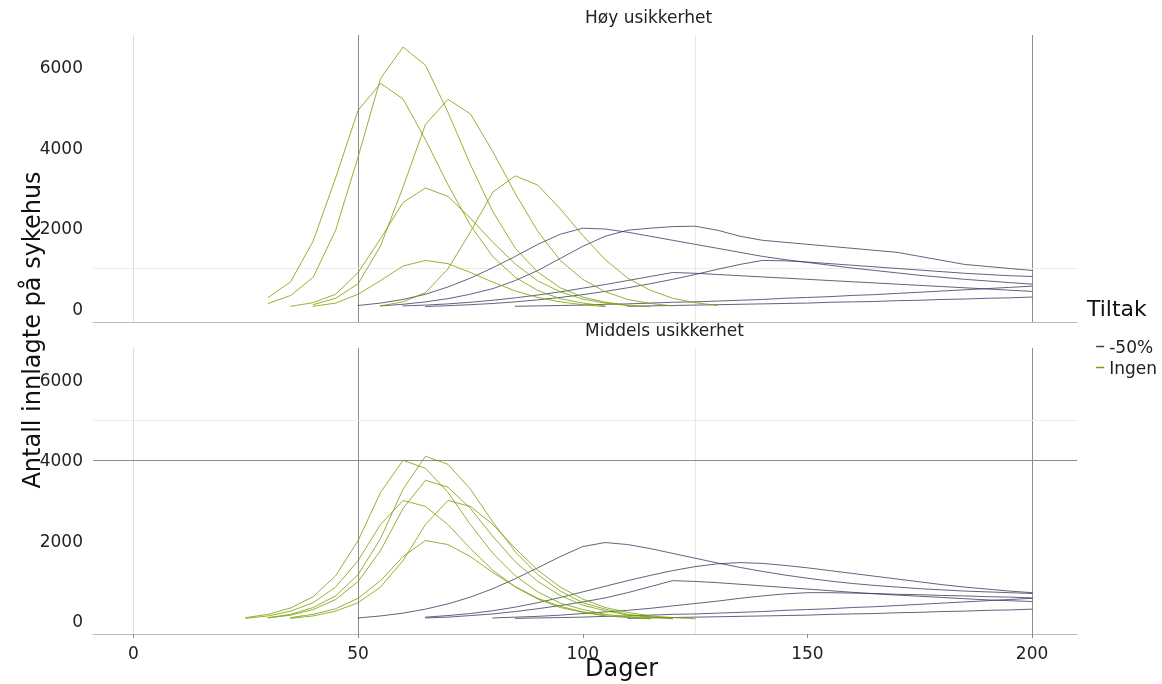 The width and height of the screenshot is (1162, 684). What do you see at coordinates (61, 540) in the screenshot?
I see `y-tick-label: 2000` at bounding box center [61, 540].